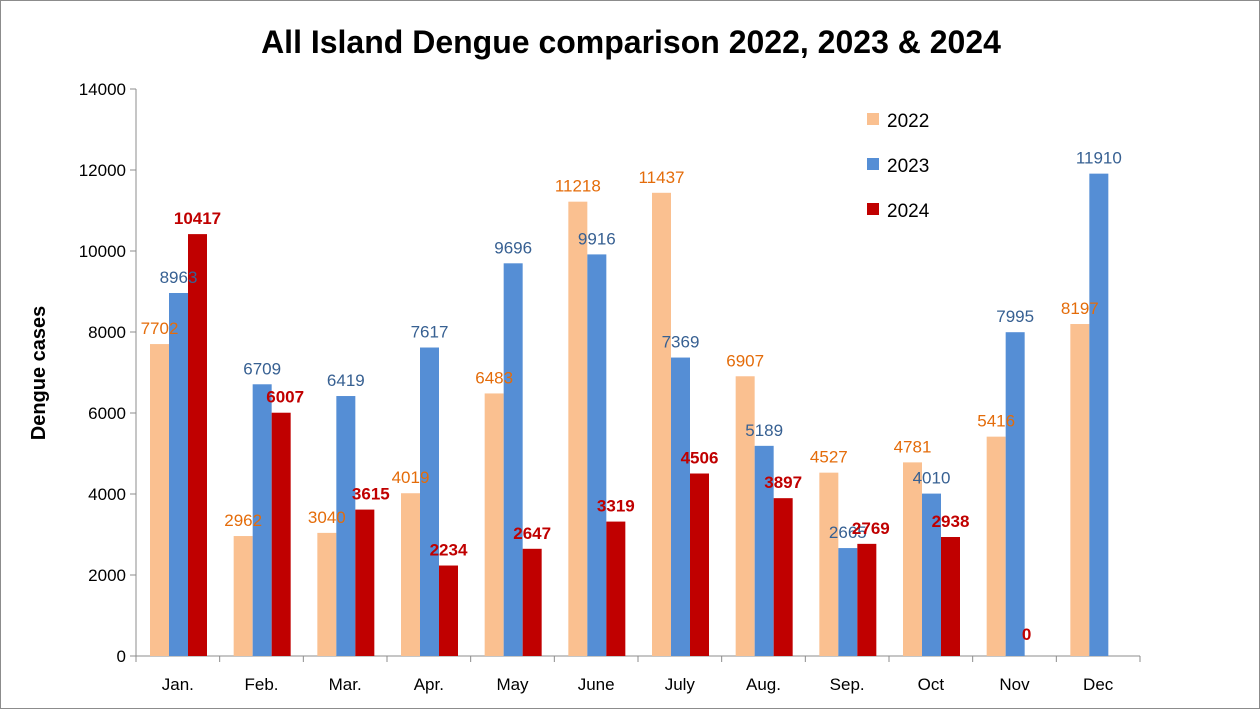 The height and width of the screenshot is (709, 1260). I want to click on bar-2024-oct, so click(950, 596).